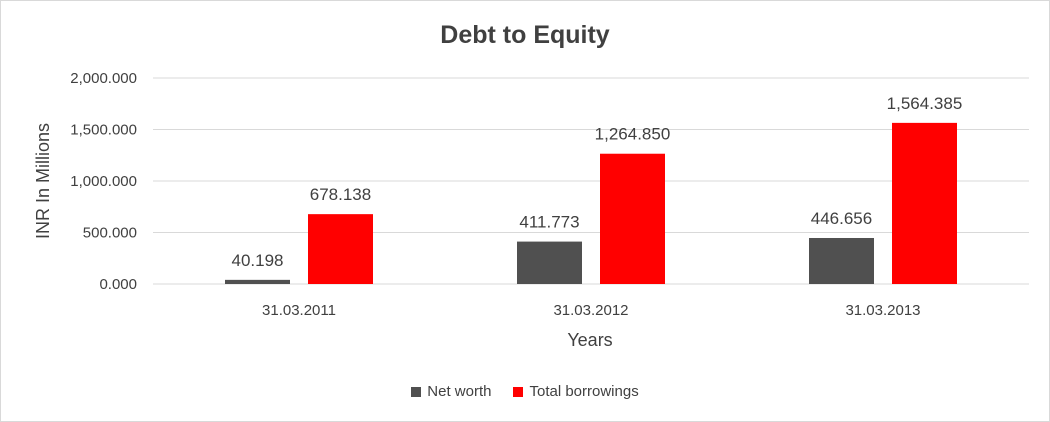 The width and height of the screenshot is (1050, 422). What do you see at coordinates (118, 284) in the screenshot?
I see `y-tick-label: 0.000` at bounding box center [118, 284].